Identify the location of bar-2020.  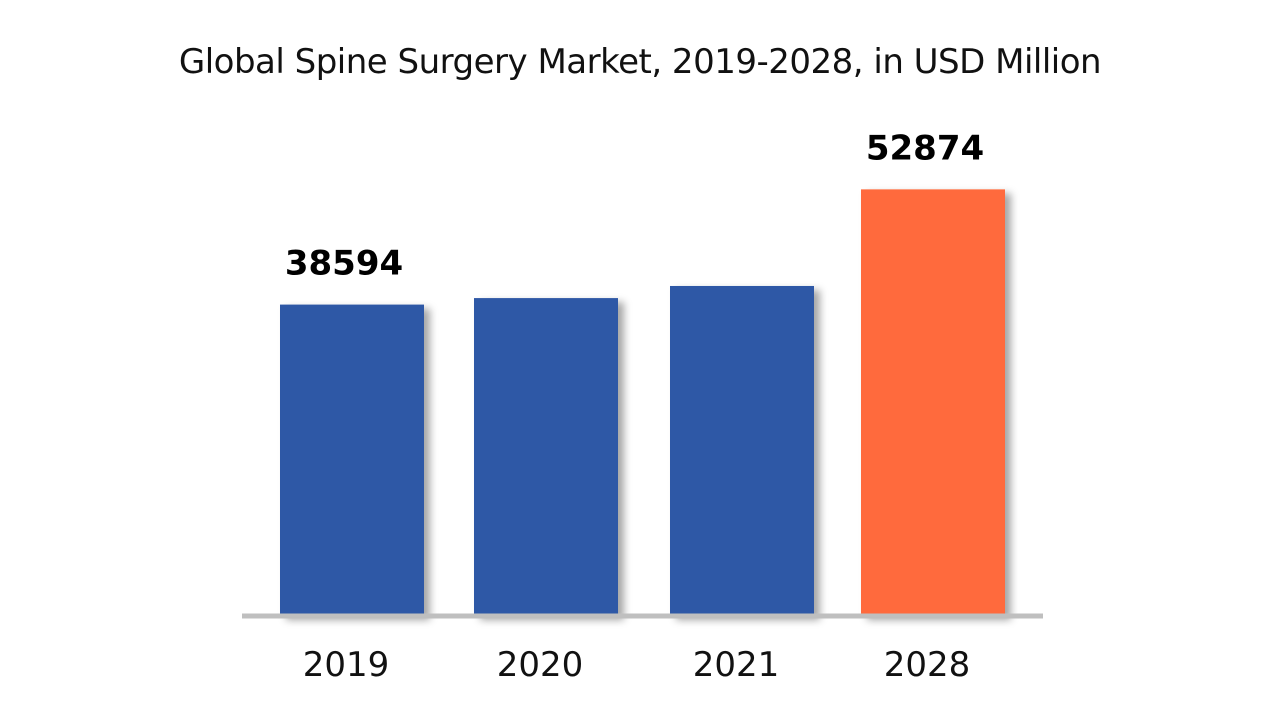
(546, 457).